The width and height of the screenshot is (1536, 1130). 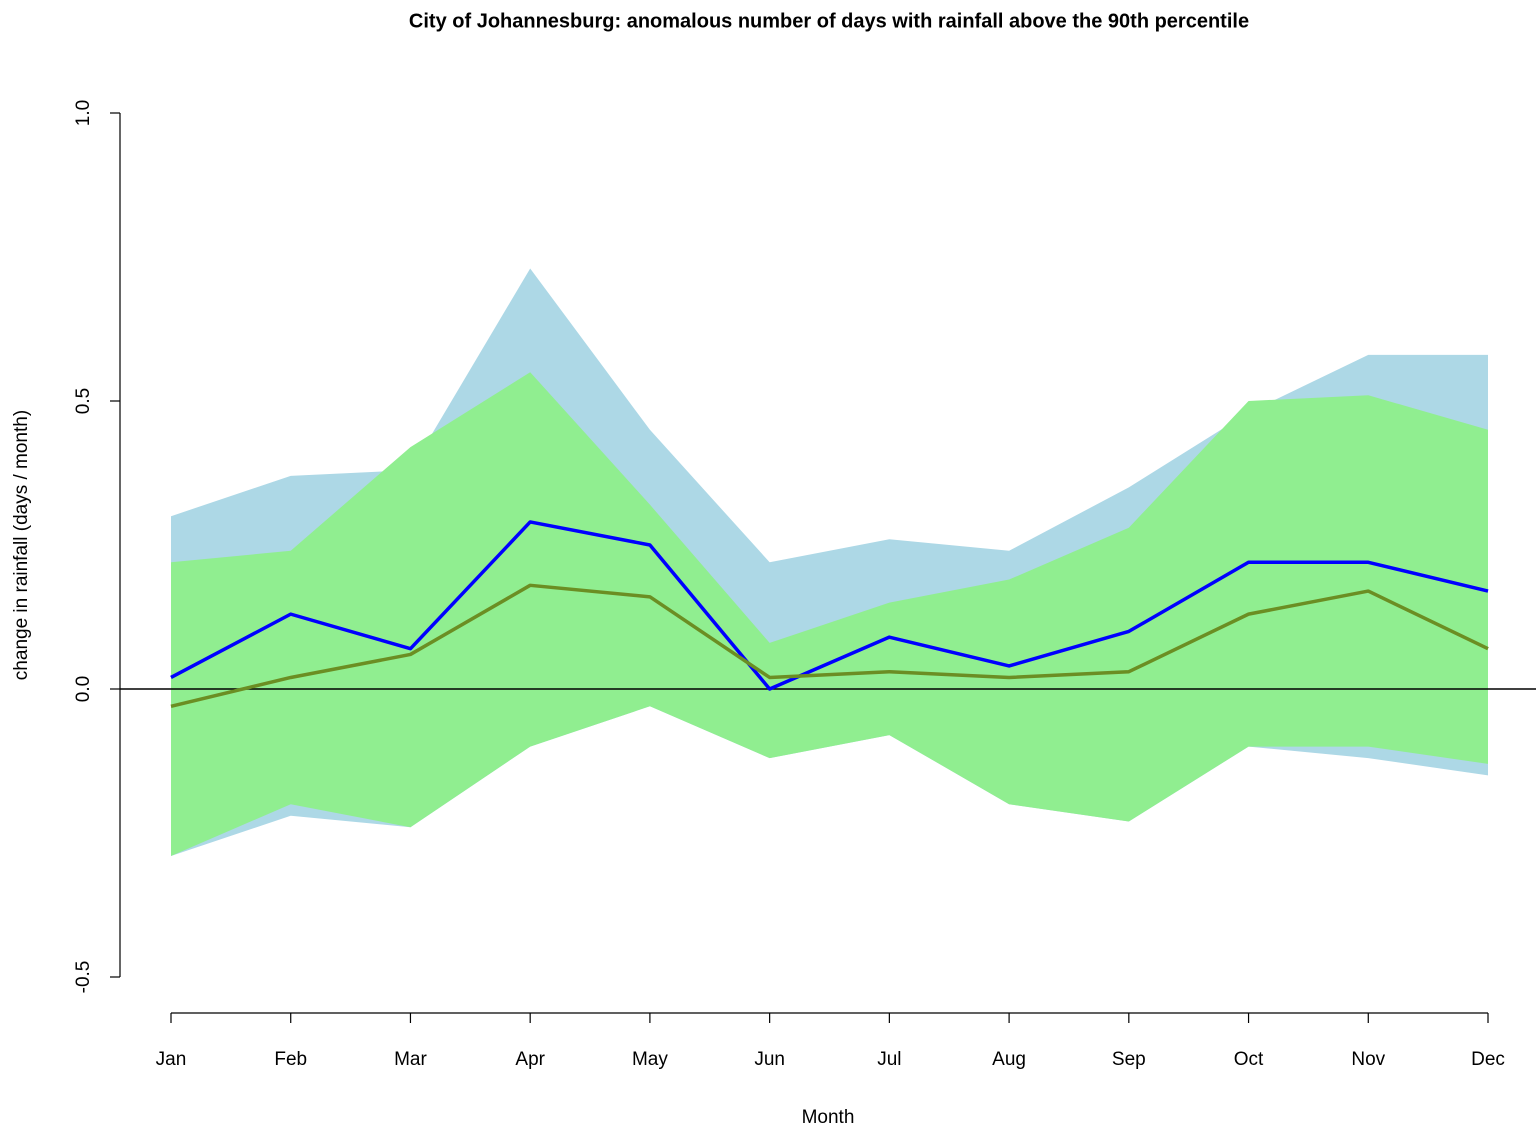 I want to click on x-tick-label: Feb, so click(x=290, y=1059).